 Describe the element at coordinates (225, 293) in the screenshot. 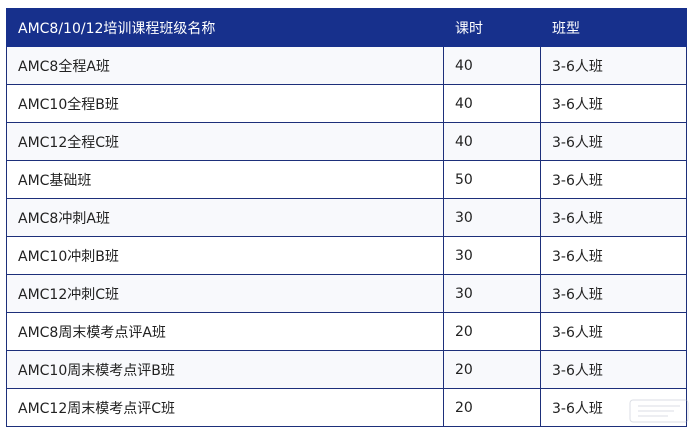

I see `cell-course-name: AMC12冲刺C班` at that location.